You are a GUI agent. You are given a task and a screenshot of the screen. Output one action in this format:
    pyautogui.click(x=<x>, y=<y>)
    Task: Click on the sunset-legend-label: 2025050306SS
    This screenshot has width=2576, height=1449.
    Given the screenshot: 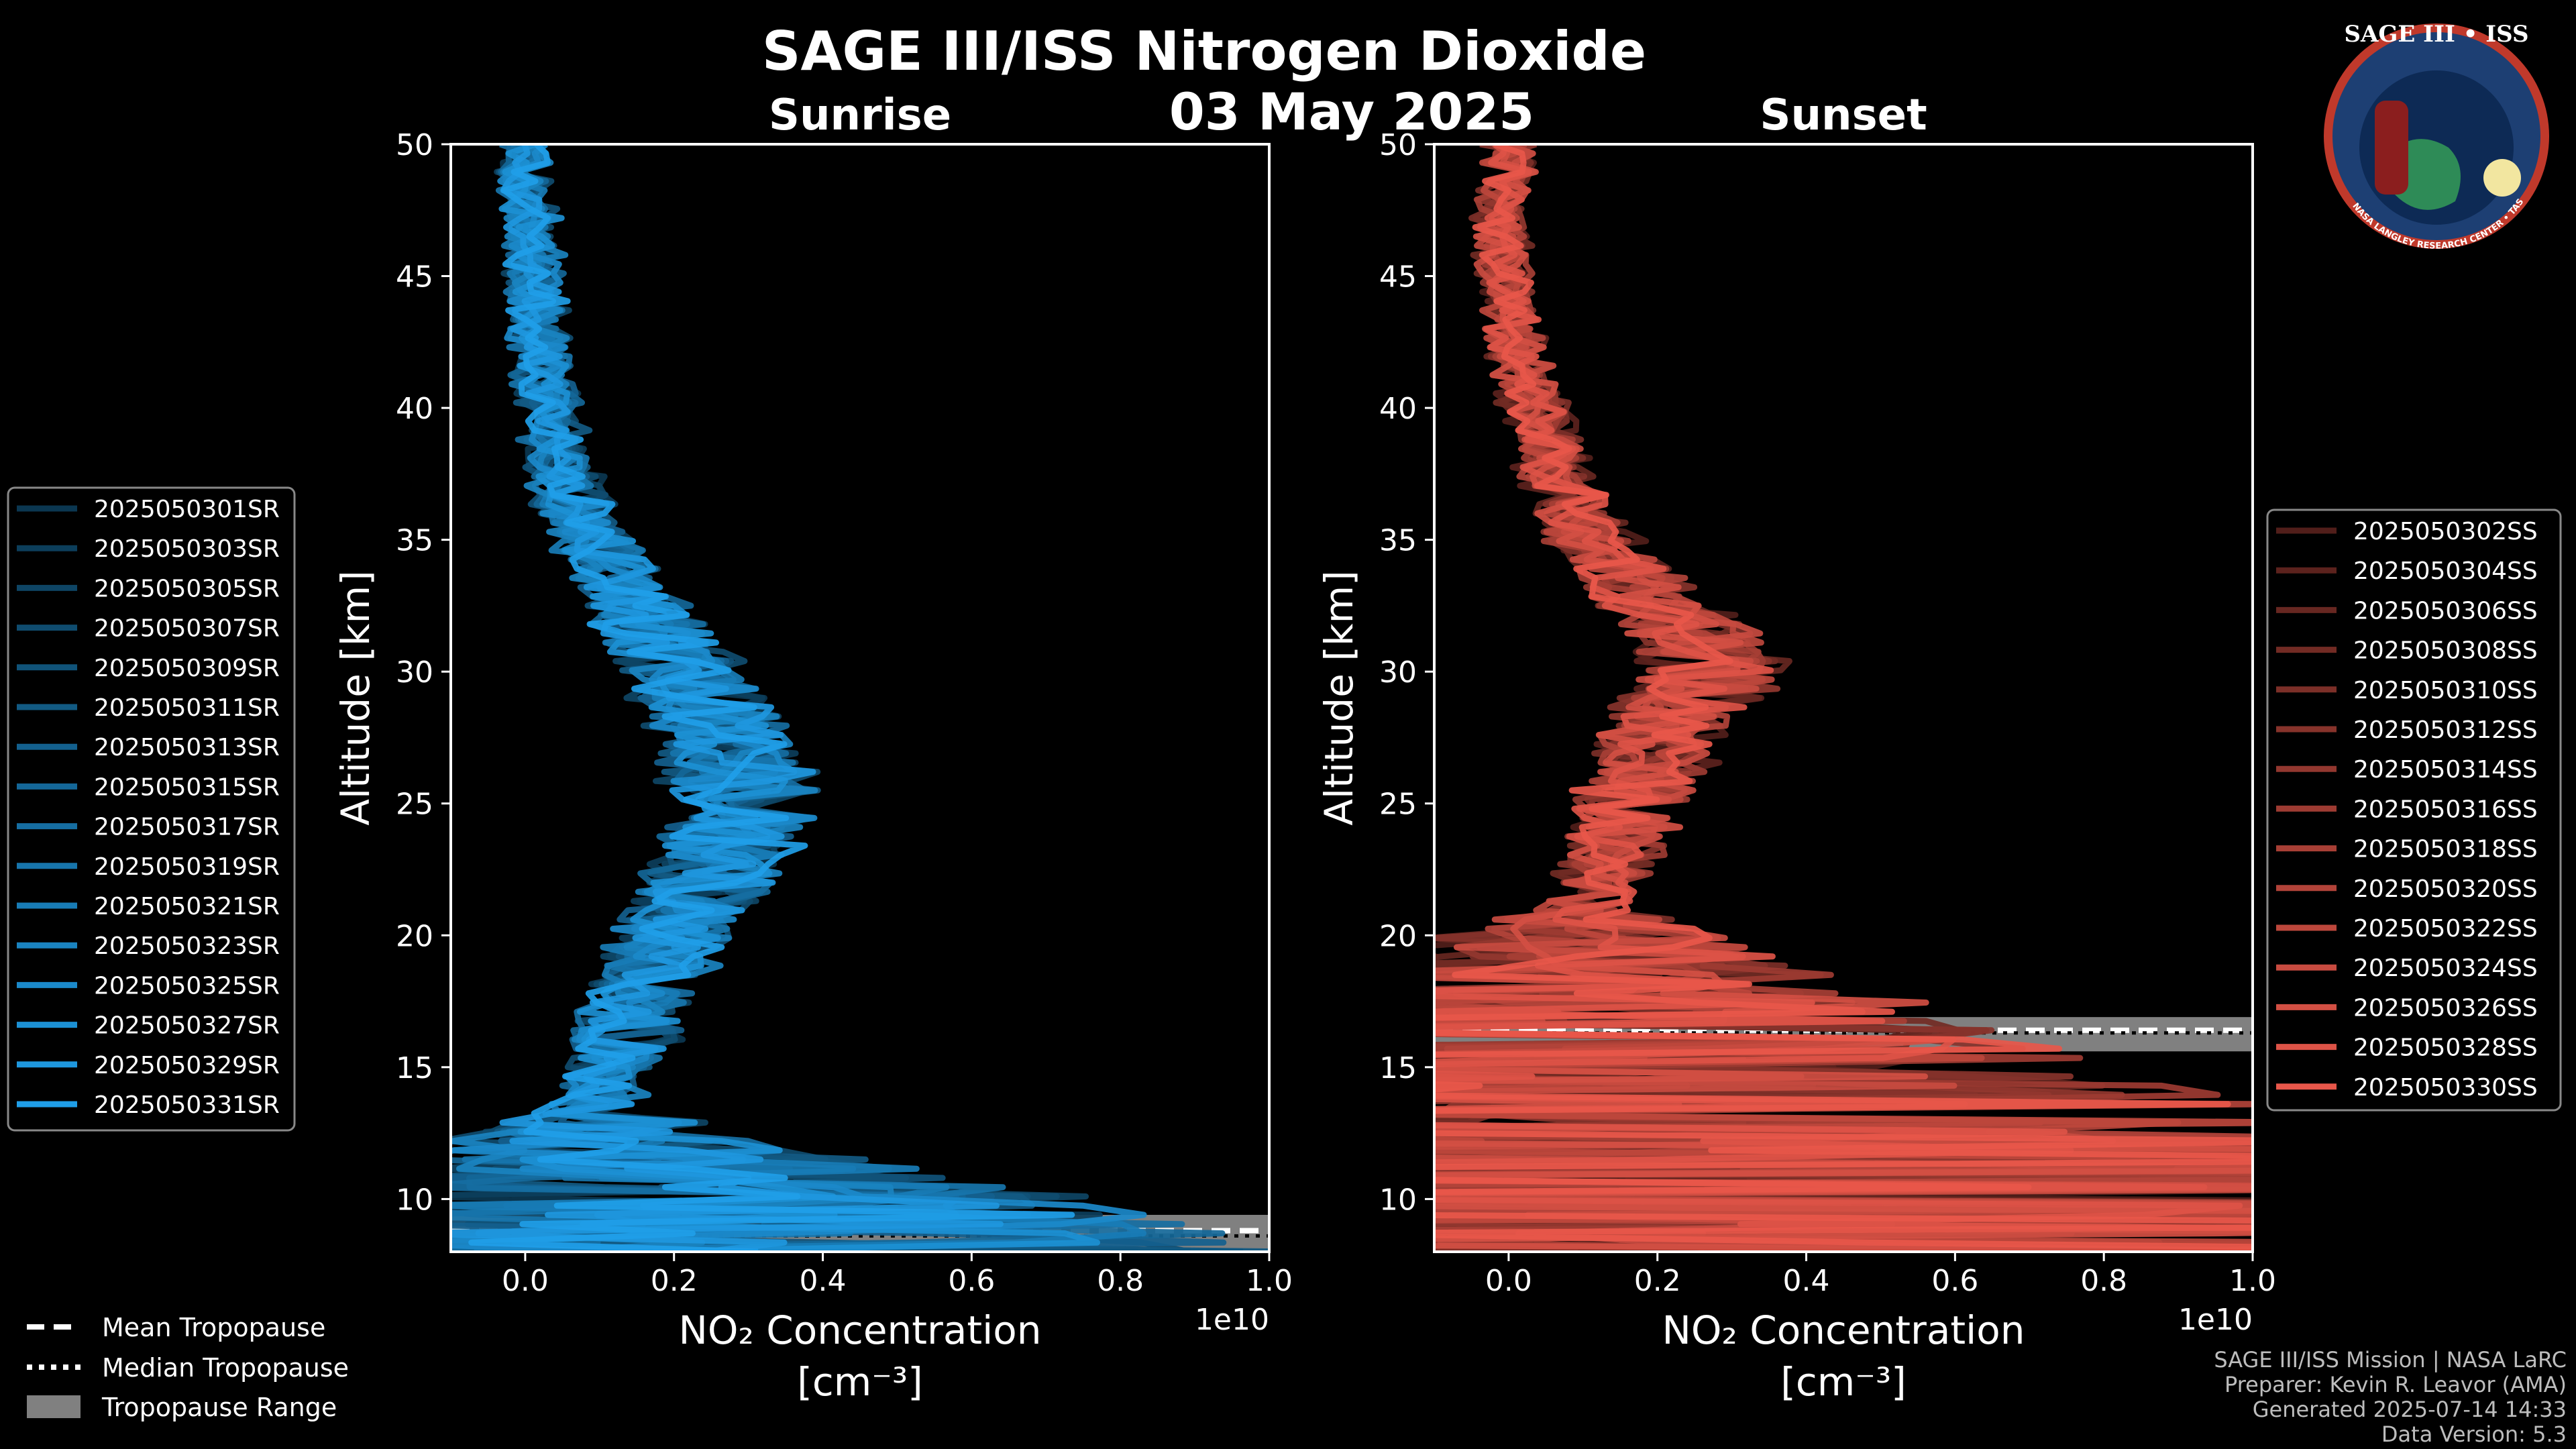 What is the action you would take?
    pyautogui.click(x=2445, y=611)
    